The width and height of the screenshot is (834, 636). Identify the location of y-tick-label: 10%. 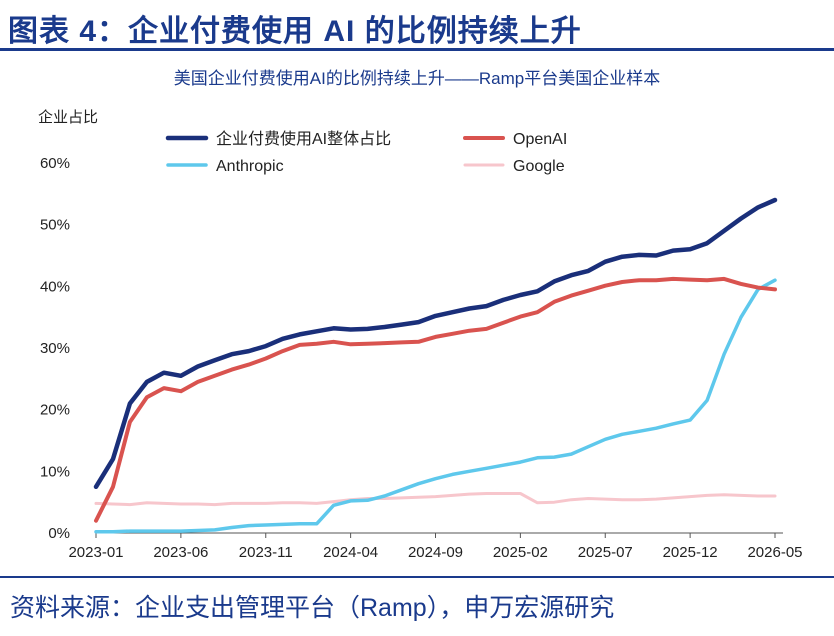
(55, 471).